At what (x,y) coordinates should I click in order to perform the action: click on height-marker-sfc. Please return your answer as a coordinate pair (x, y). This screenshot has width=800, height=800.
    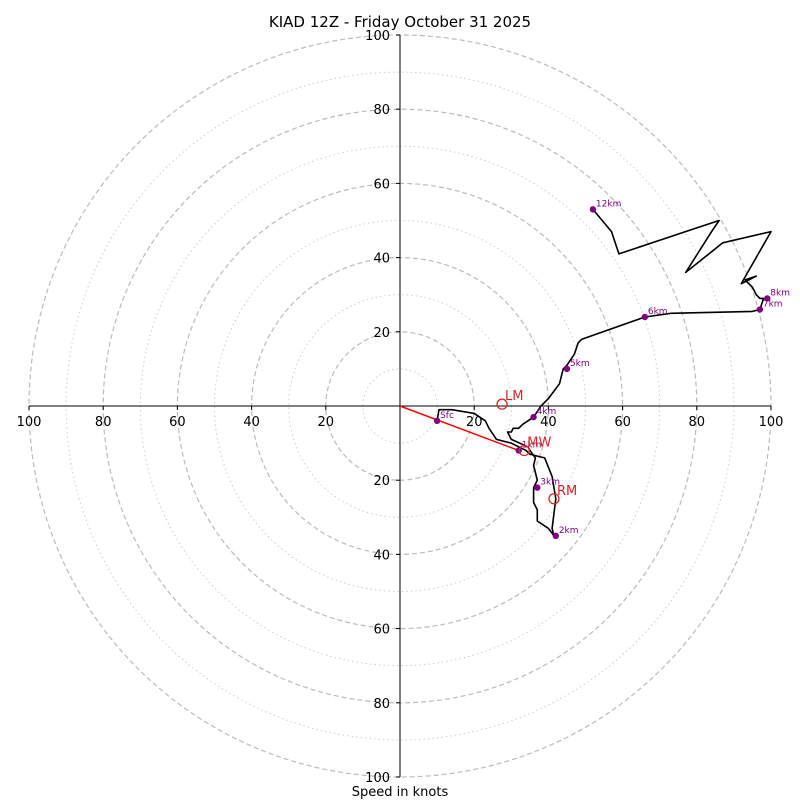
    Looking at the image, I should click on (437, 421).